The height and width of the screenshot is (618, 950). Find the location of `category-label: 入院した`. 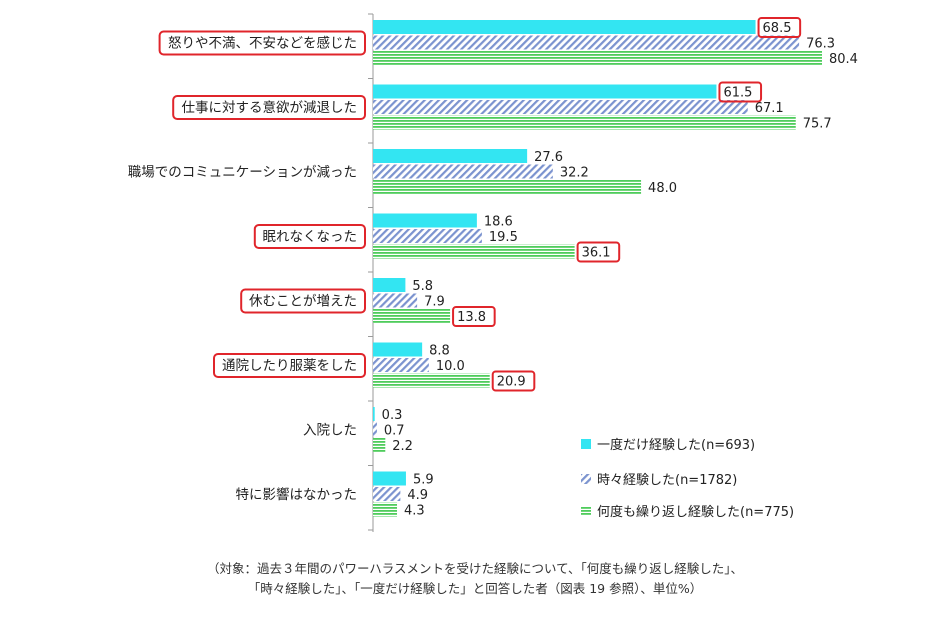

category-label: 入院した is located at coordinates (330, 431).